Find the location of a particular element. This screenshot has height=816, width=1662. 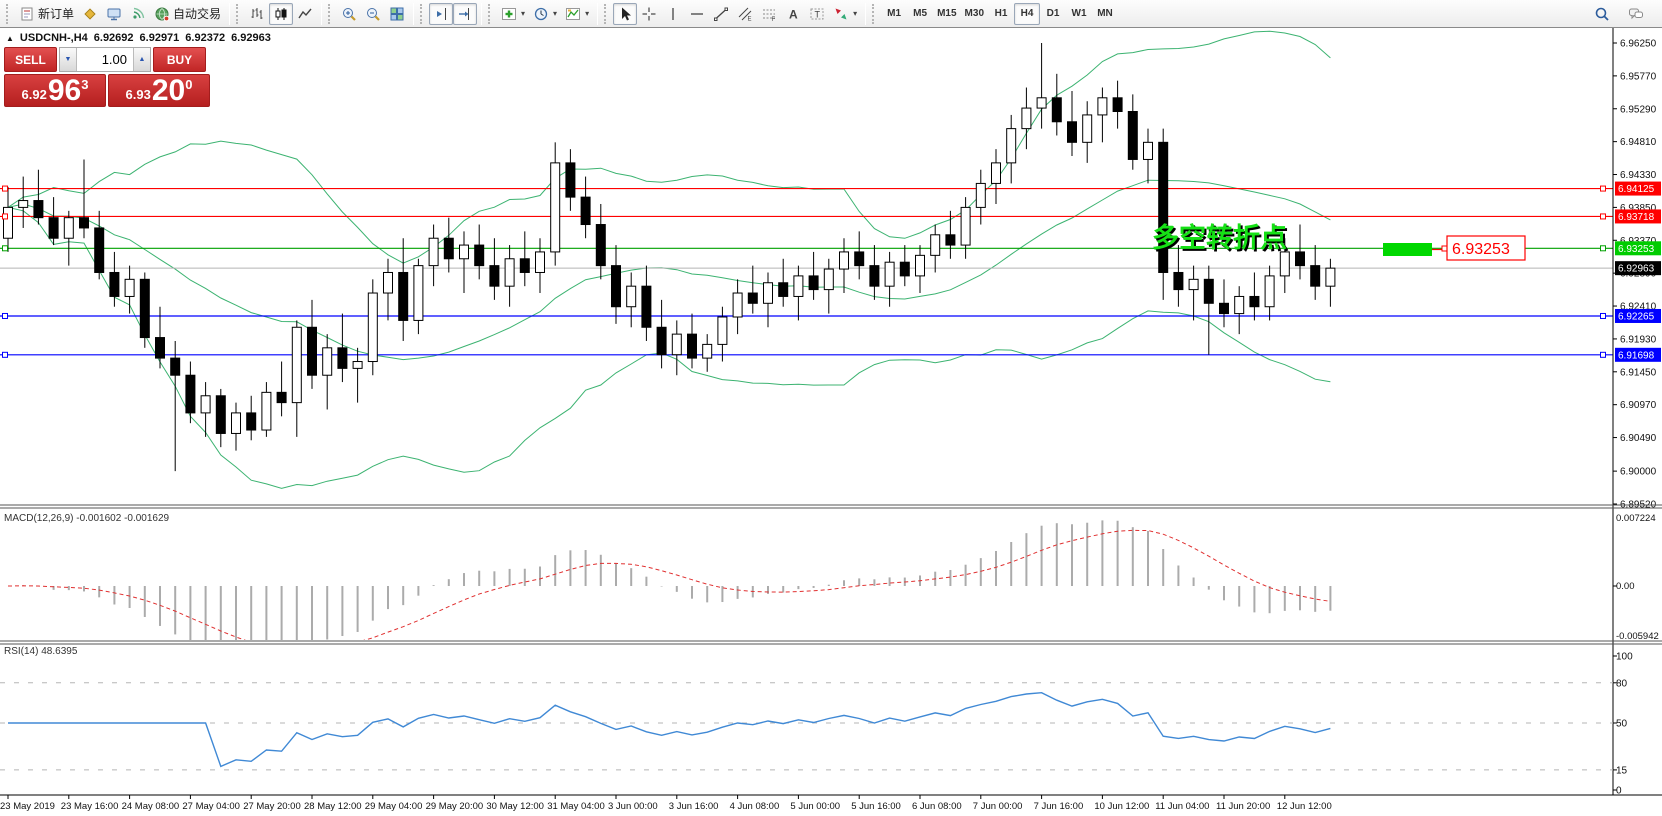

annotation-green-marker is located at coordinates (1407, 249).